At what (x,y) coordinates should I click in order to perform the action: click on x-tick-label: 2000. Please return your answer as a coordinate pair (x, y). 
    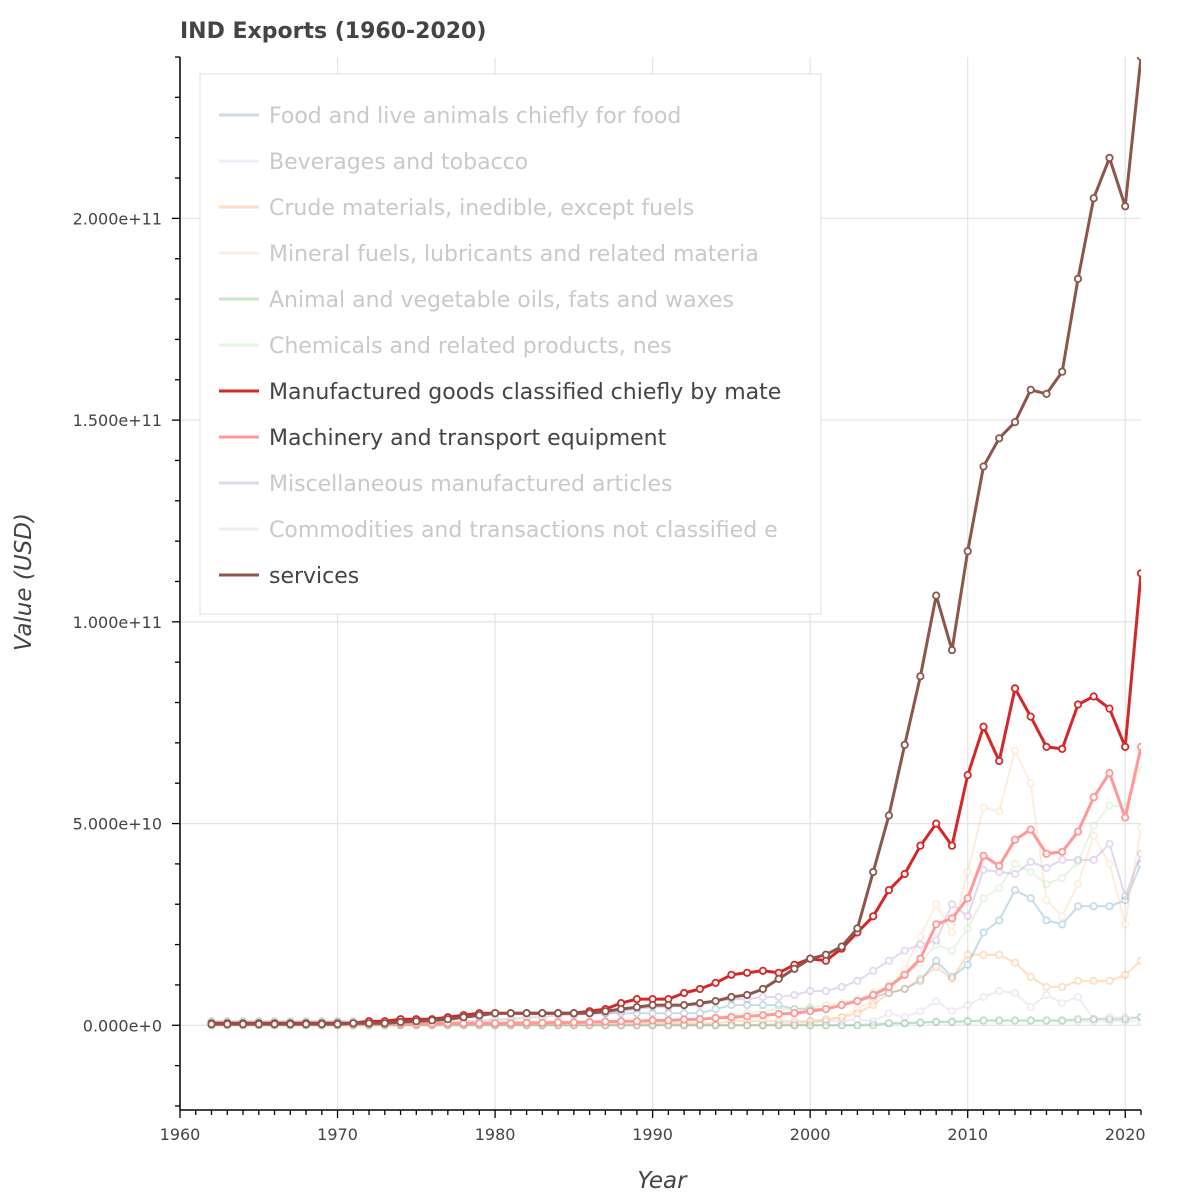
    Looking at the image, I should click on (810, 1134).